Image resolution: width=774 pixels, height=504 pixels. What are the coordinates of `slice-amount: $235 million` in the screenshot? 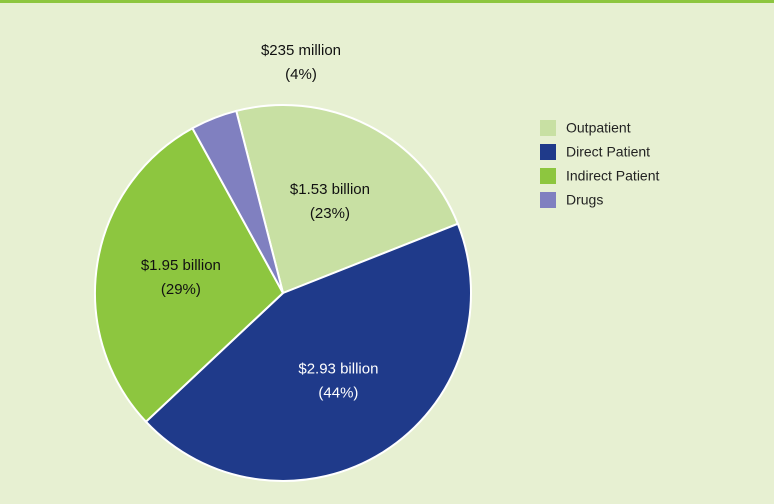 It's located at (301, 50).